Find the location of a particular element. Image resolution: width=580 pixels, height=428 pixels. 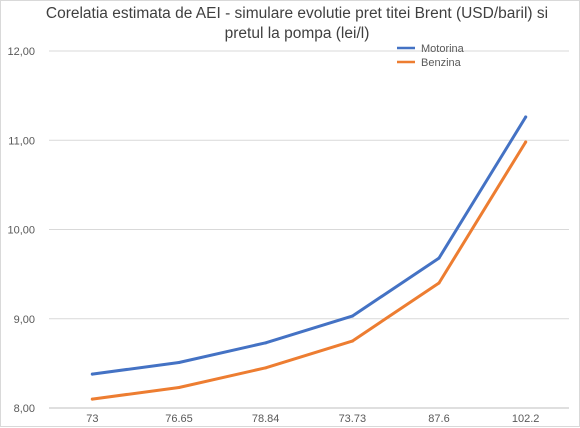

y-tick-label: 10,00 is located at coordinates (21, 231).